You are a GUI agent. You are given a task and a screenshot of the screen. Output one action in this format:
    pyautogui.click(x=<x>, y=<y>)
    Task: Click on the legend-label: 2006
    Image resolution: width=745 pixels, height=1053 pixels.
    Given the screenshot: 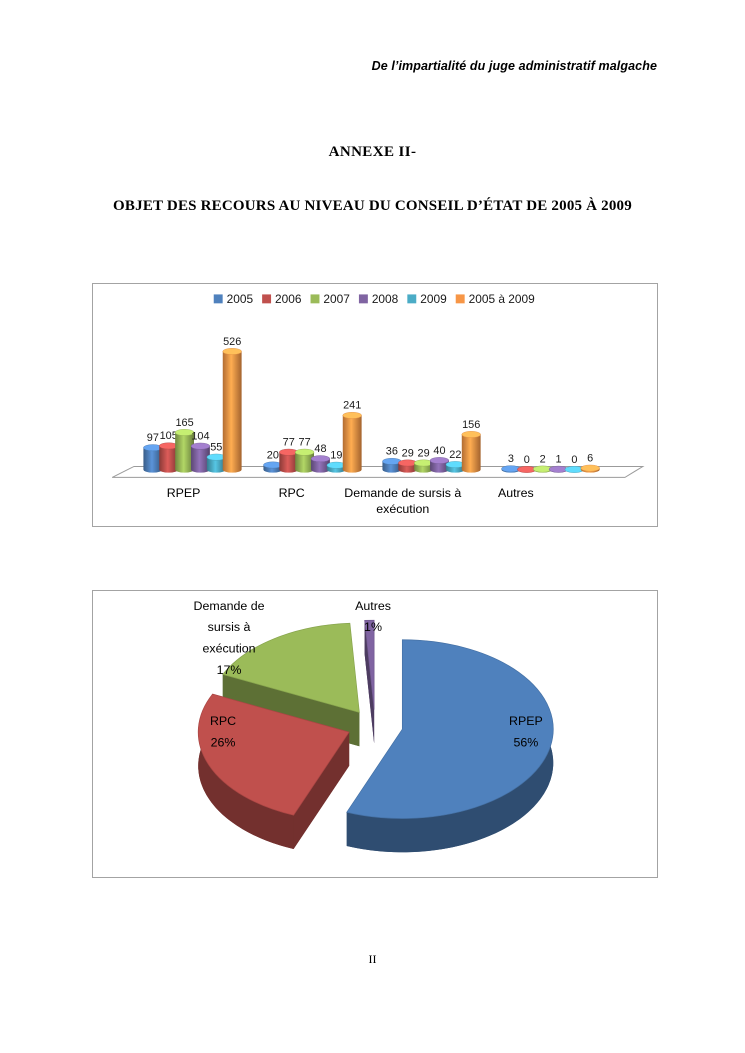 What is the action you would take?
    pyautogui.click(x=288, y=299)
    